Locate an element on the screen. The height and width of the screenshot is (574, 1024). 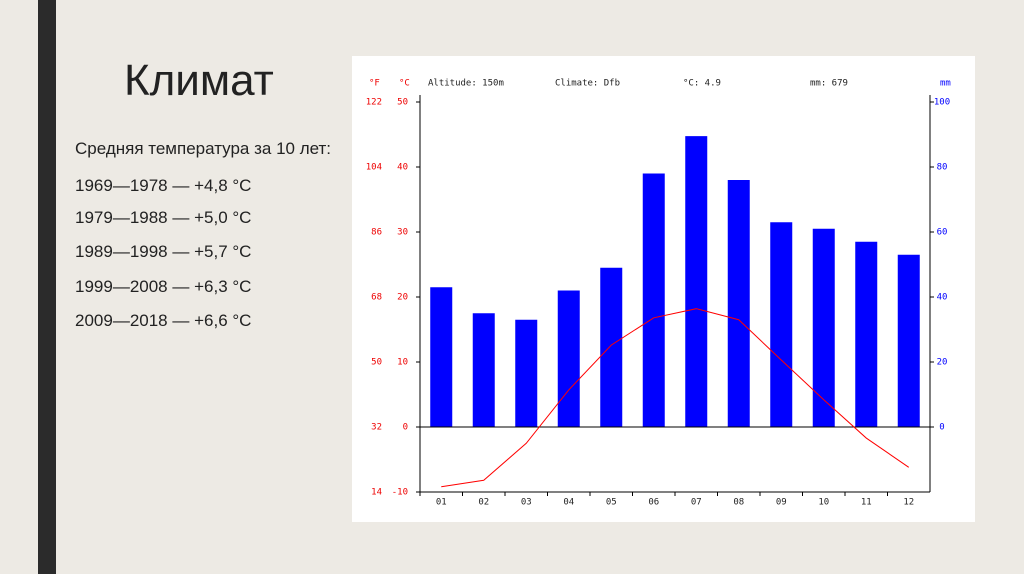
precip-total: mm: 679 is located at coordinates (829, 84).